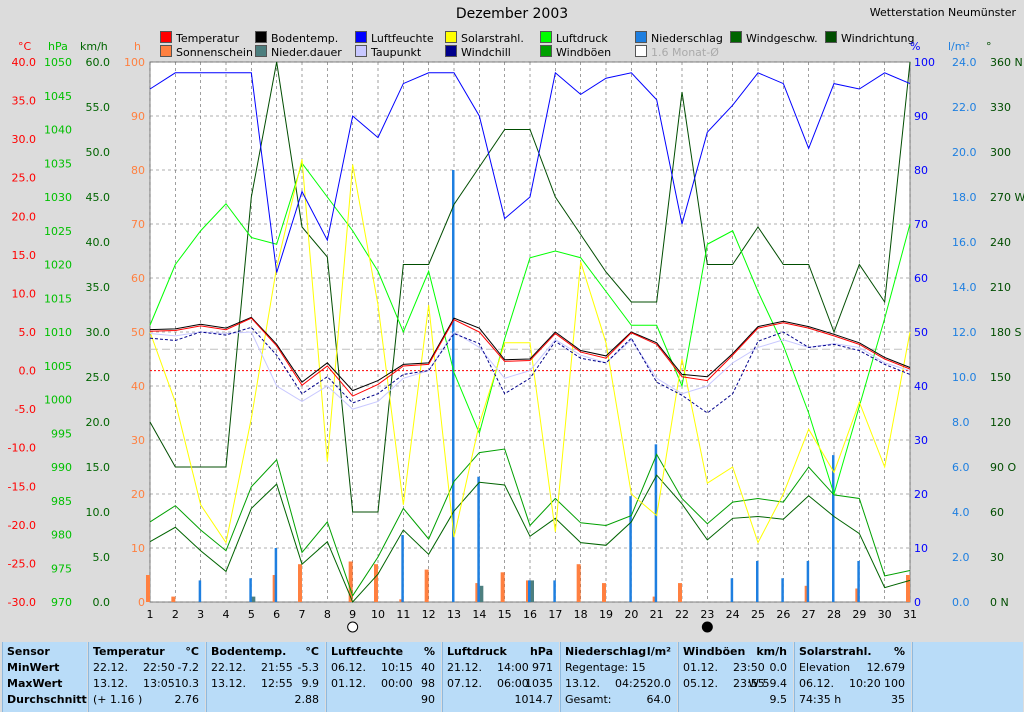 The height and width of the screenshot is (712, 1024). Describe the element at coordinates (138, 116) in the screenshot. I see `axis-tick-label: 90` at that location.